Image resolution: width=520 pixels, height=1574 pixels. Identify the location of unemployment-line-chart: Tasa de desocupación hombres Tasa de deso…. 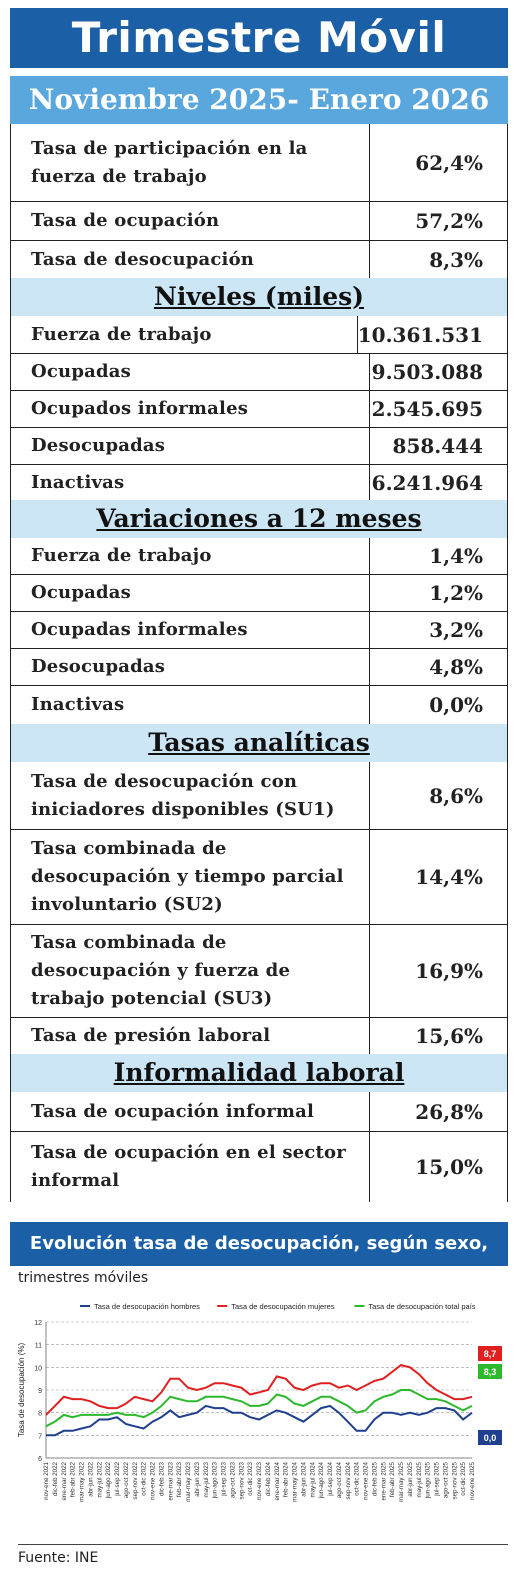
(259, 1402).